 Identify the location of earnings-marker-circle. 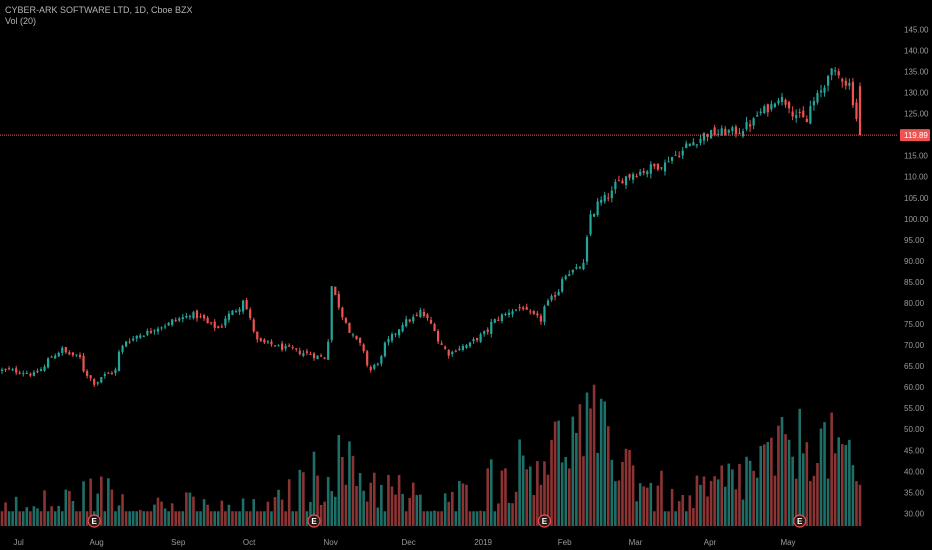
(94, 521).